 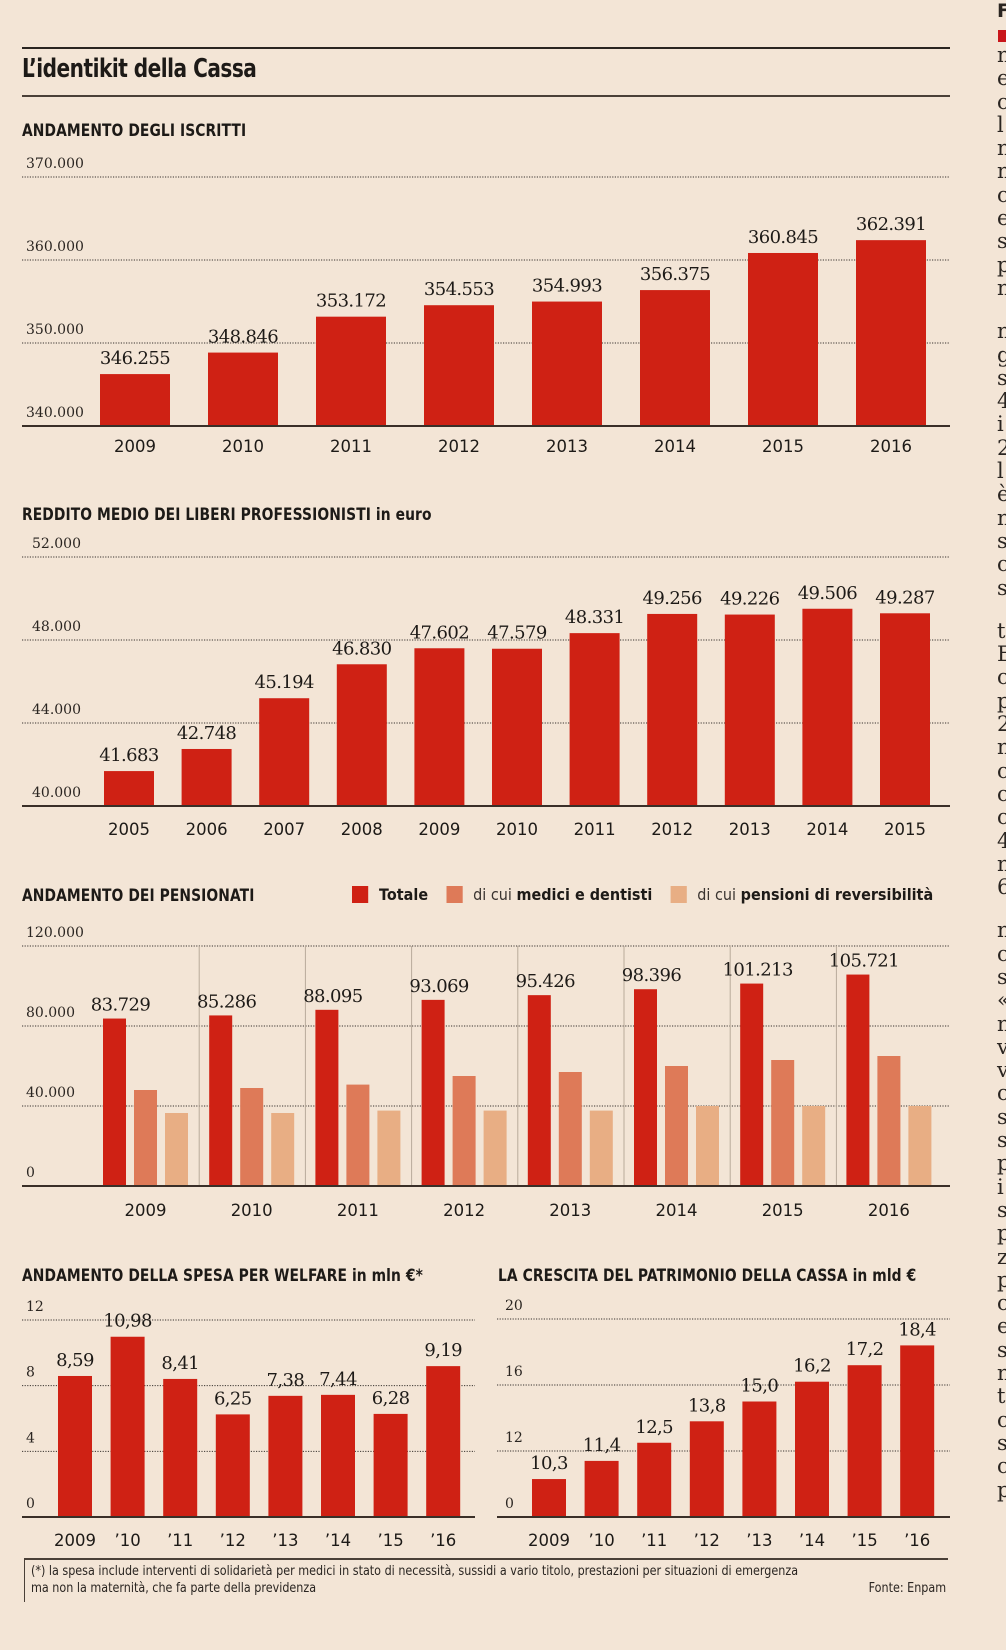 I want to click on legend-item-totale: Totale, so click(x=390, y=894).